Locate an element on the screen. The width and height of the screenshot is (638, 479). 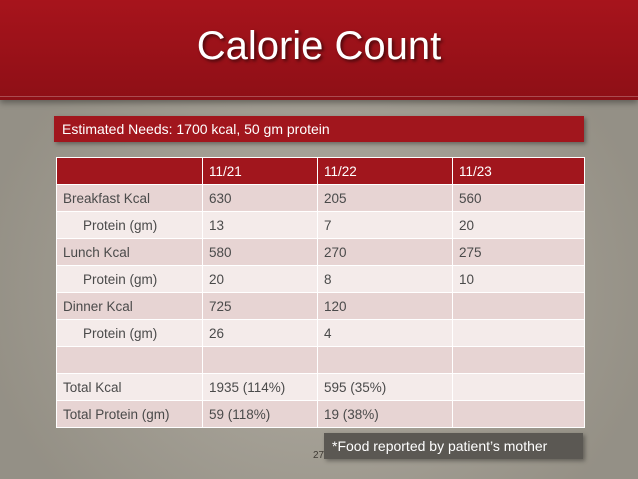
table-row: Total Protein (gm) 59 (118%) 19 (38%) is located at coordinates (320, 414).